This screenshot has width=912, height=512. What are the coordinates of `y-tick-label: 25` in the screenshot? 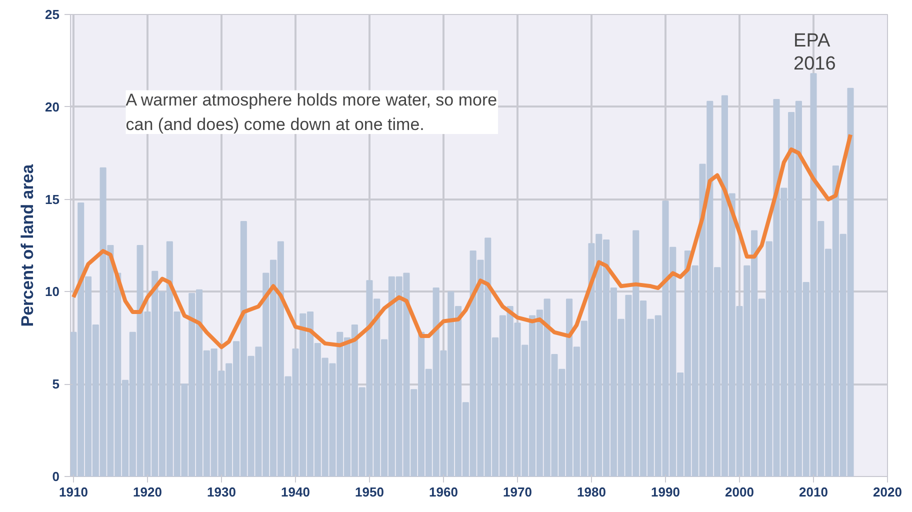 It's located at (52, 14).